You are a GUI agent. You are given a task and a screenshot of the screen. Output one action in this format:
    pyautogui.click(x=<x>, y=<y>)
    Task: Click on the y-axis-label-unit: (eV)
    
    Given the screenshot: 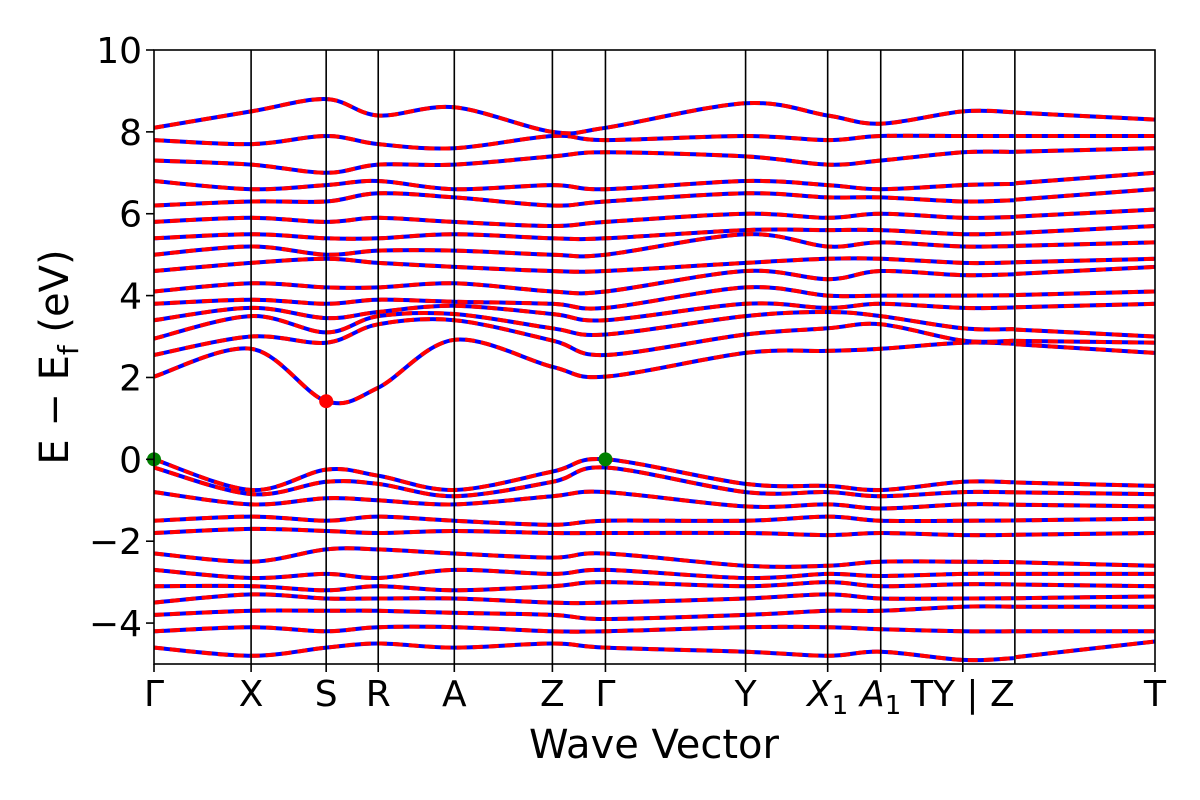 What is the action you would take?
    pyautogui.click(x=55, y=297)
    